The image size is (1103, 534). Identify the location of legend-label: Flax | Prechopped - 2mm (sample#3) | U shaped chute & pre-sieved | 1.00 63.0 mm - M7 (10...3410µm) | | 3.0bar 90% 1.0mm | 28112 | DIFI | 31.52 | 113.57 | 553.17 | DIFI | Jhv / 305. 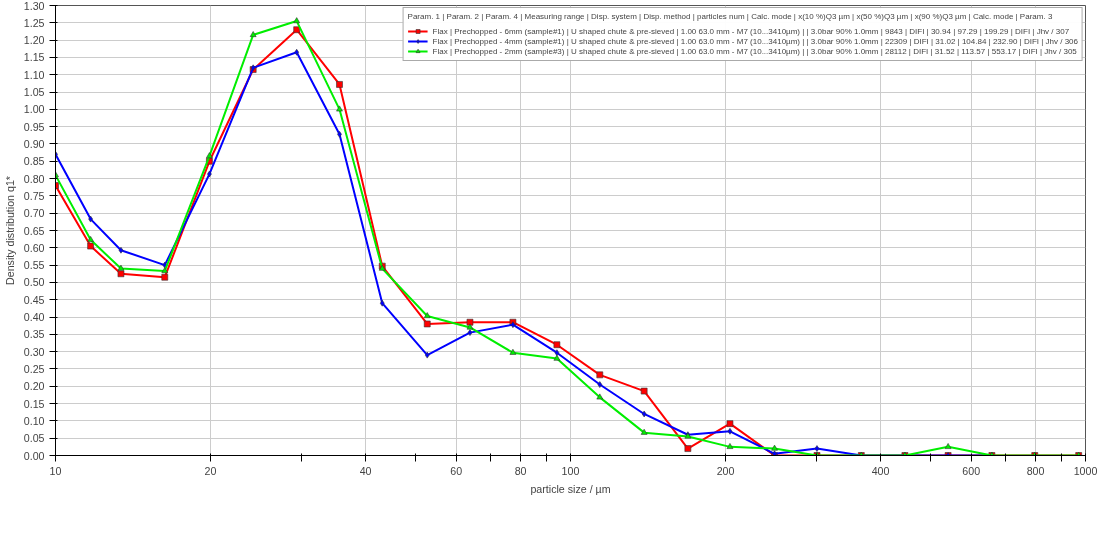
(754, 51).